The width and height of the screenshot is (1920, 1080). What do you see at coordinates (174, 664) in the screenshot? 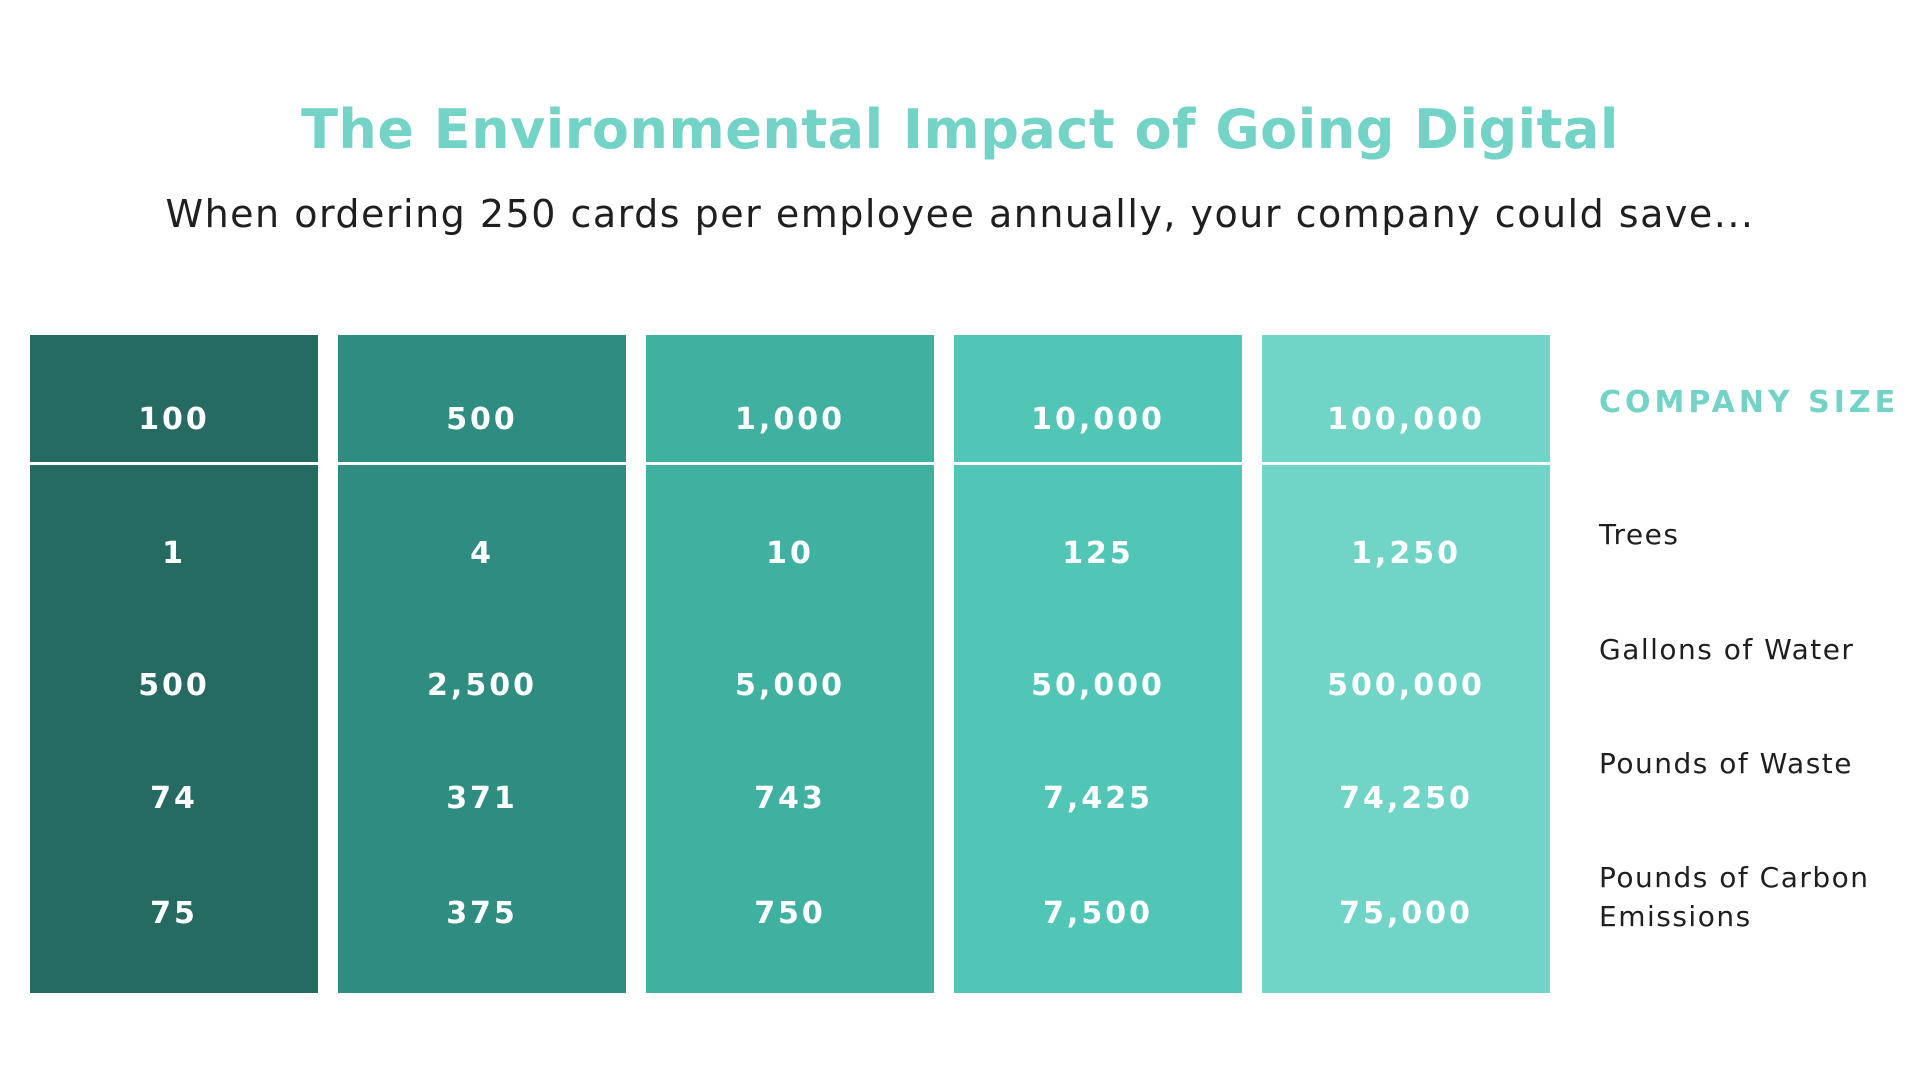
I see `company-column-1: 100 1 500 74 75` at bounding box center [174, 664].